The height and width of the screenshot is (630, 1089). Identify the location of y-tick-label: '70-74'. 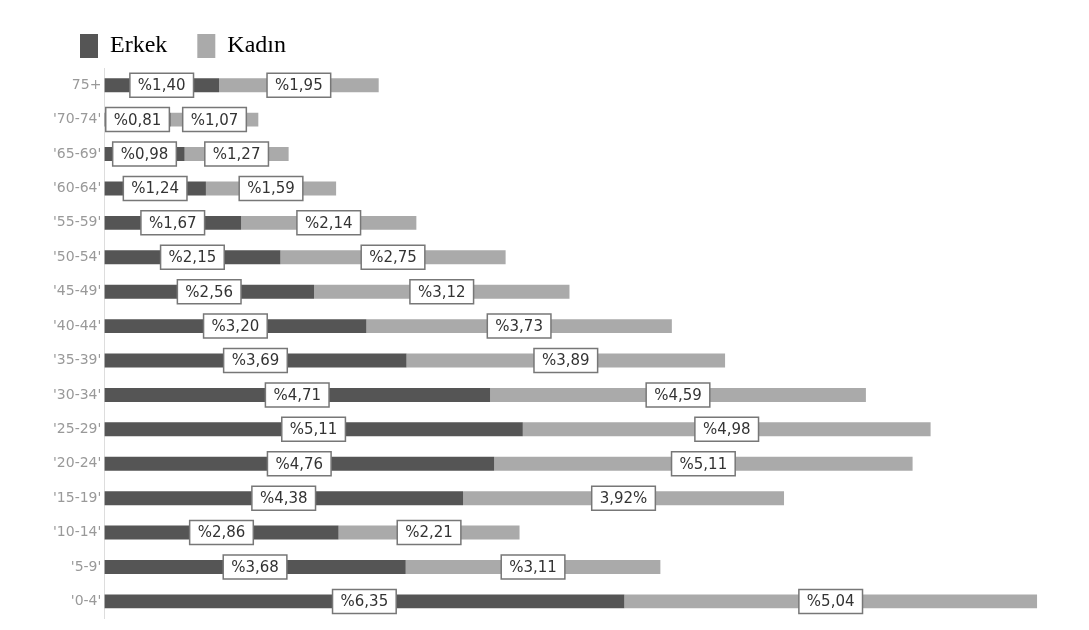
(77, 118).